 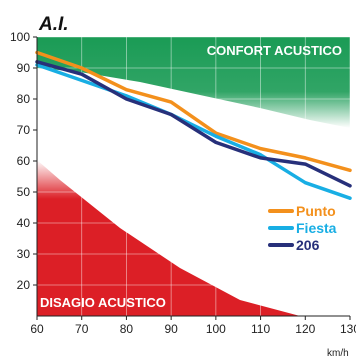 What do you see at coordinates (316, 228) in the screenshot?
I see `legend-label-fiesta: Fiesta` at bounding box center [316, 228].